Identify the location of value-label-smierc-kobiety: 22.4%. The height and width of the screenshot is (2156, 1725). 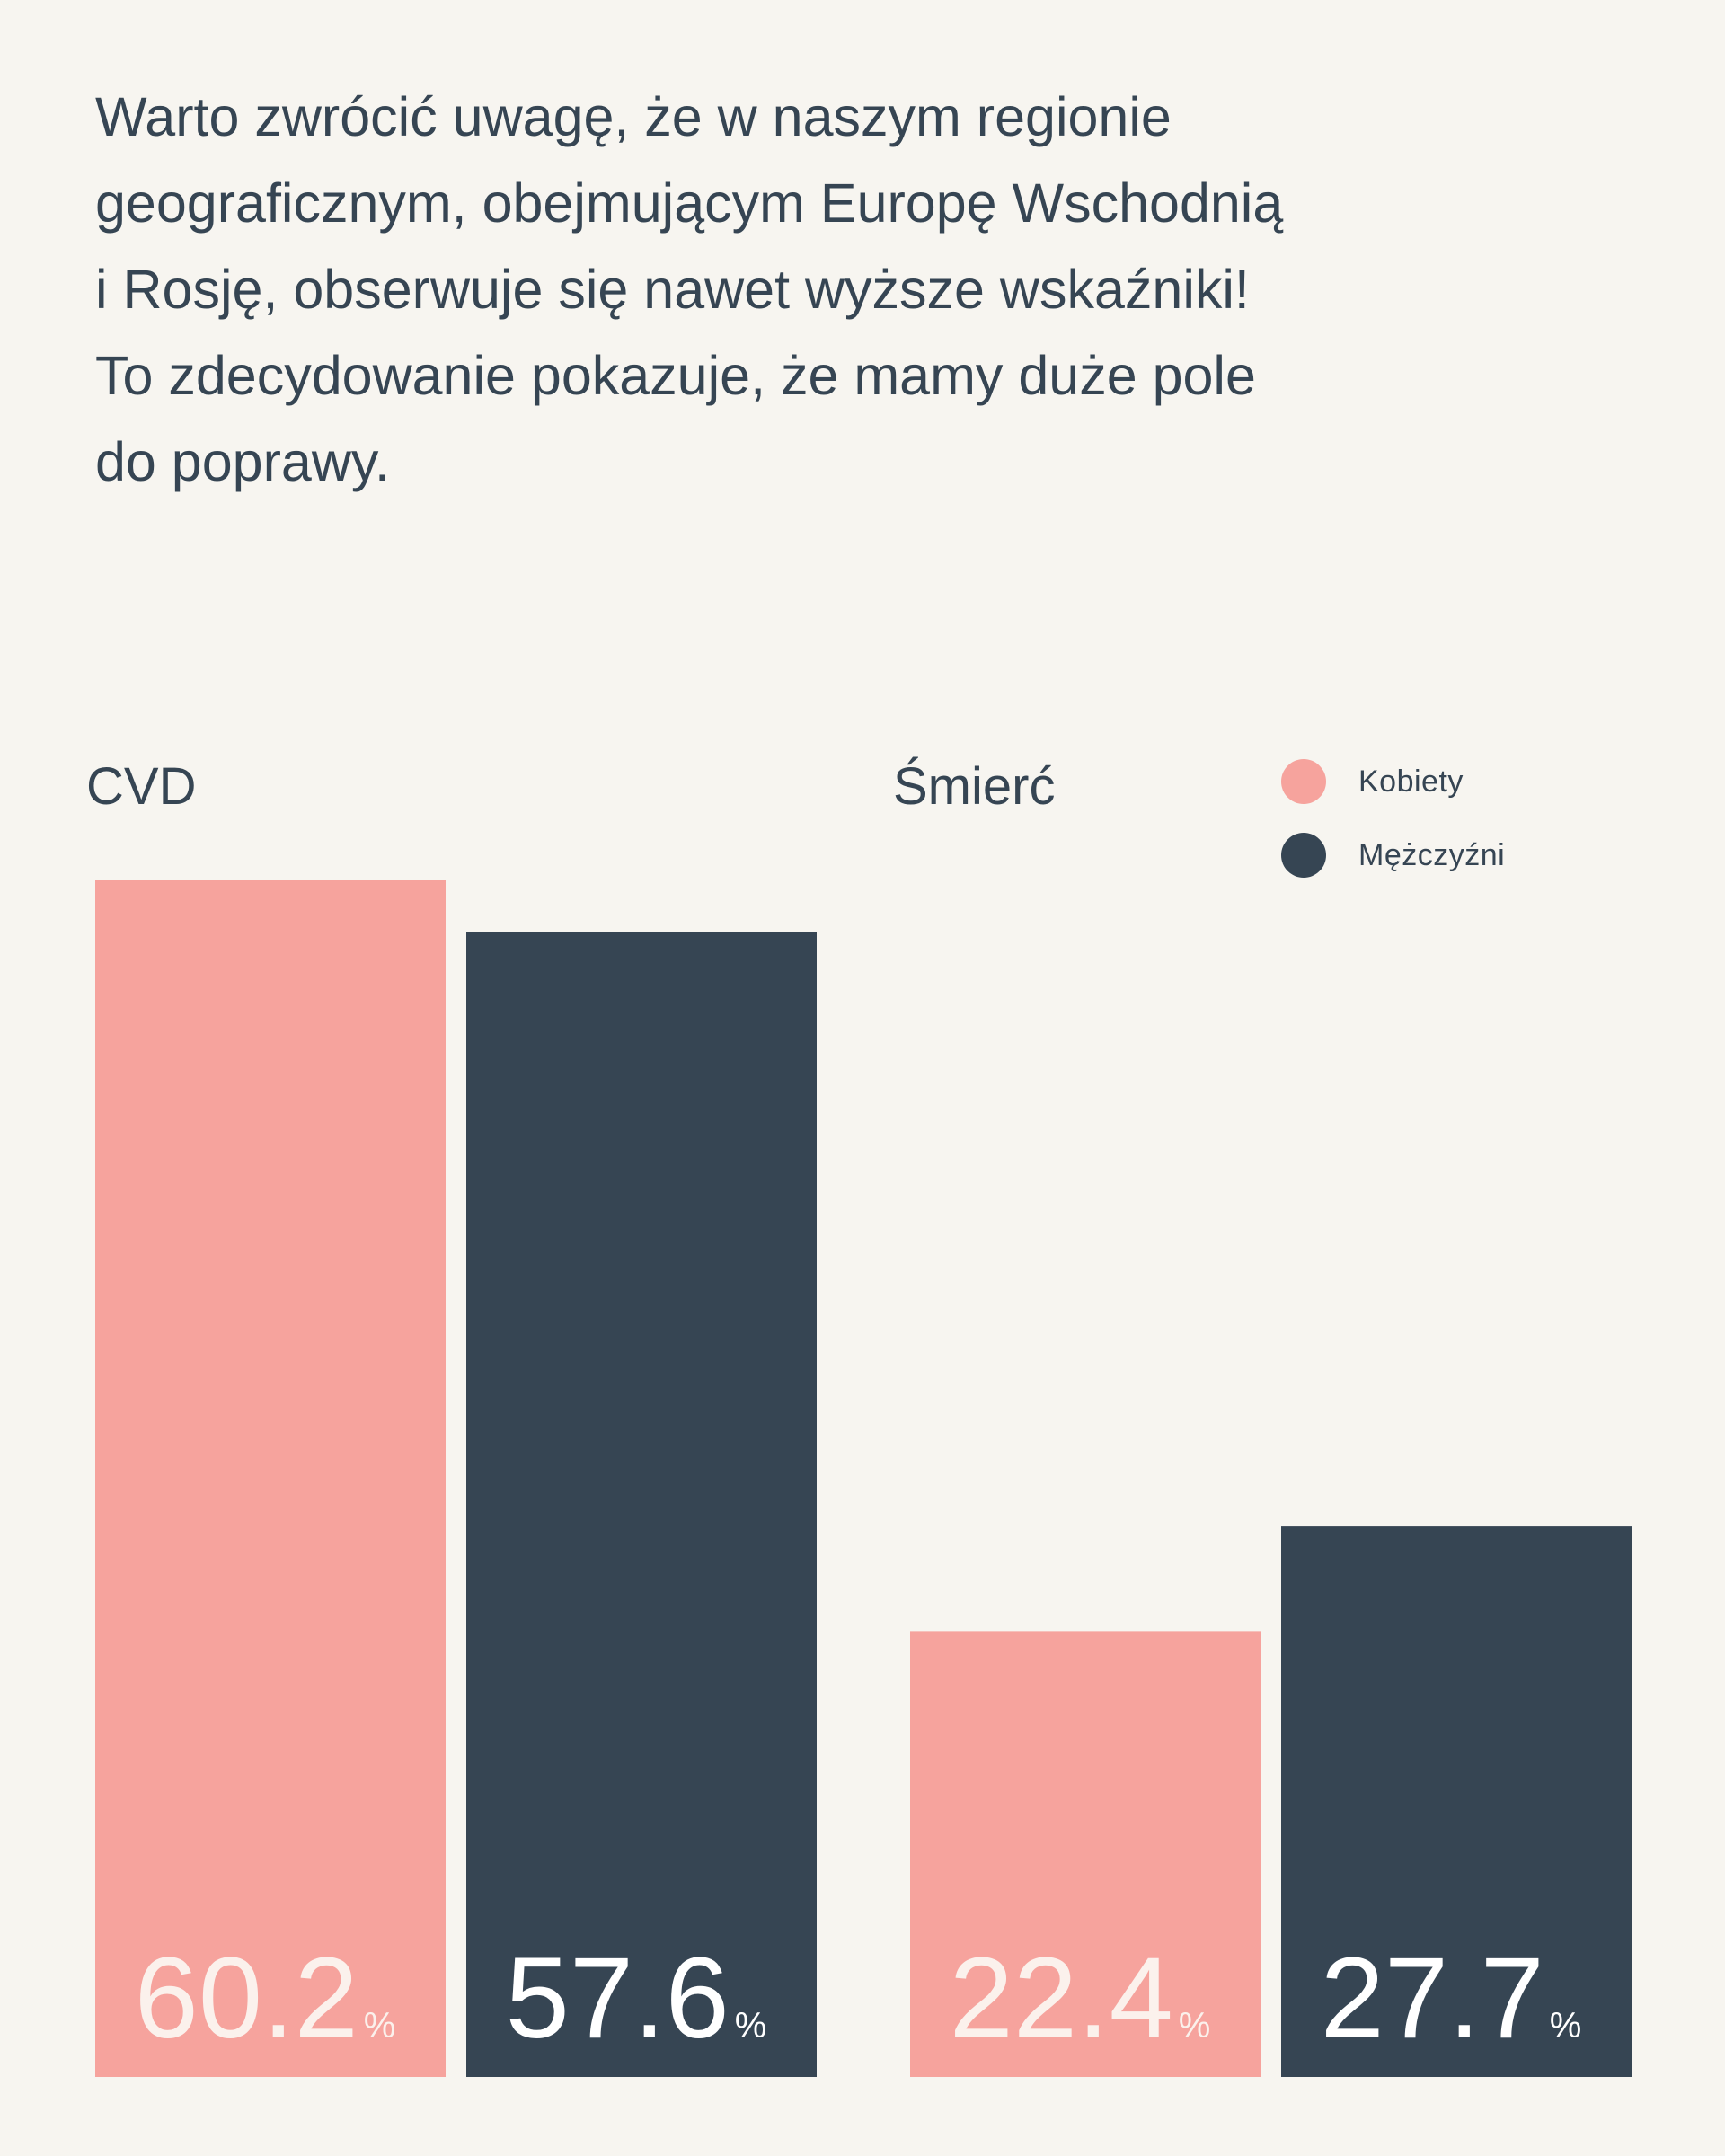
(1080, 1998).